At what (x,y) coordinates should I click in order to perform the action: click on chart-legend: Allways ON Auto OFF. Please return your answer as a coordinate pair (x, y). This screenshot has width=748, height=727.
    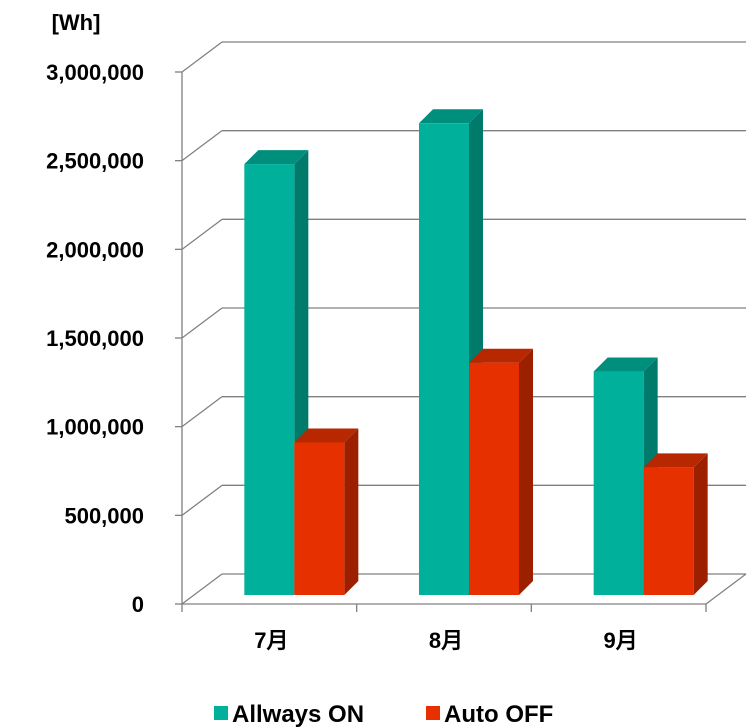
    Looking at the image, I should click on (383, 714).